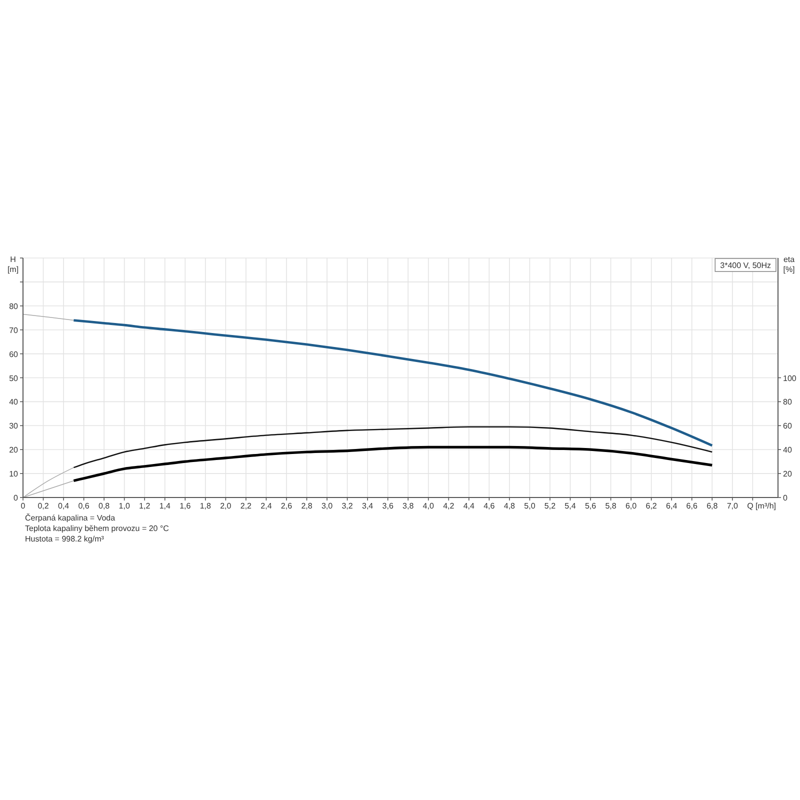  Describe the element at coordinates (672, 506) in the screenshot. I see `x-tick-label: 6,4` at that location.